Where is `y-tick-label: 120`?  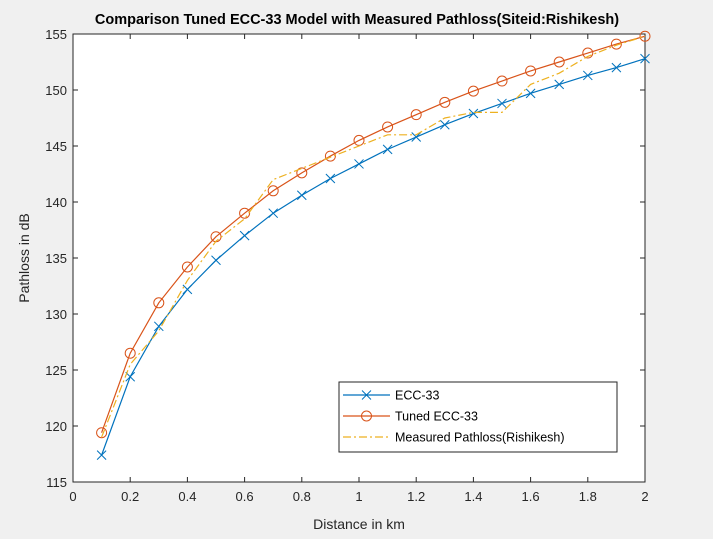 y-tick-label: 120 is located at coordinates (56, 426).